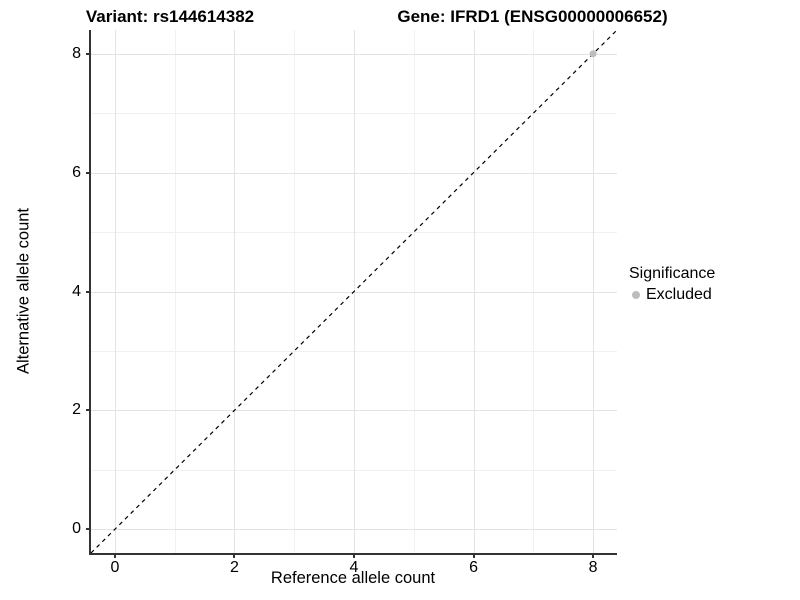 The image size is (800, 600). Describe the element at coordinates (76, 172) in the screenshot. I see `y-tick-label: 6` at that location.